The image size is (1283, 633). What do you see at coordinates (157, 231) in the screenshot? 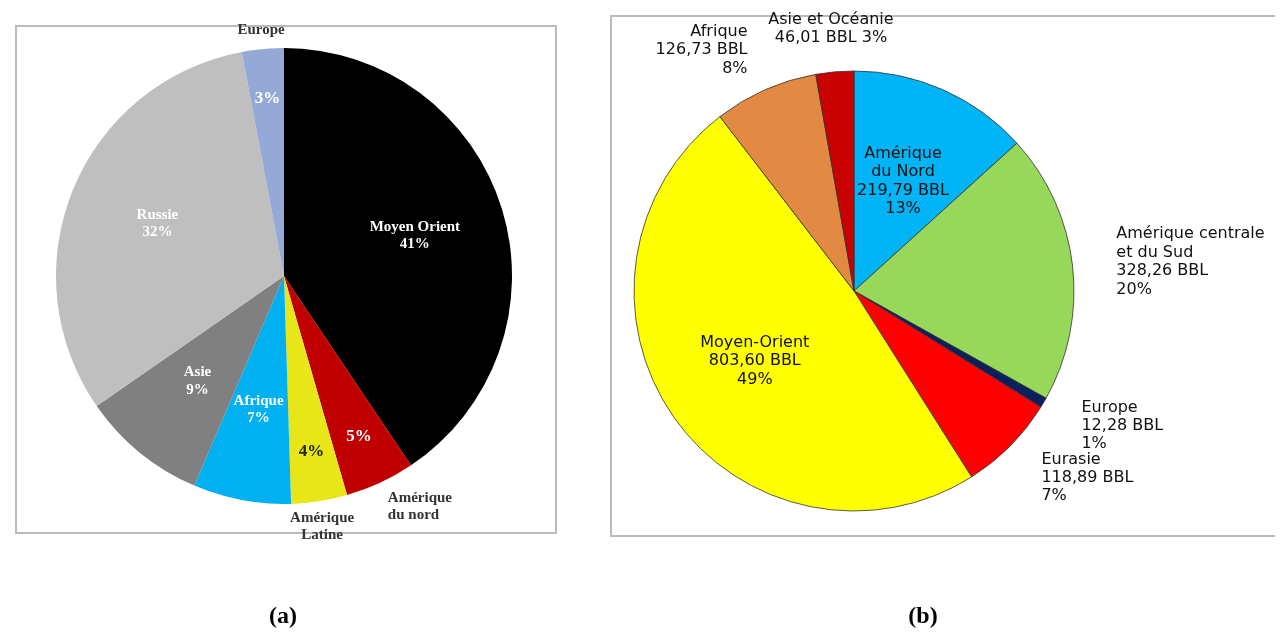
I see `data-label: 32%` at bounding box center [157, 231].